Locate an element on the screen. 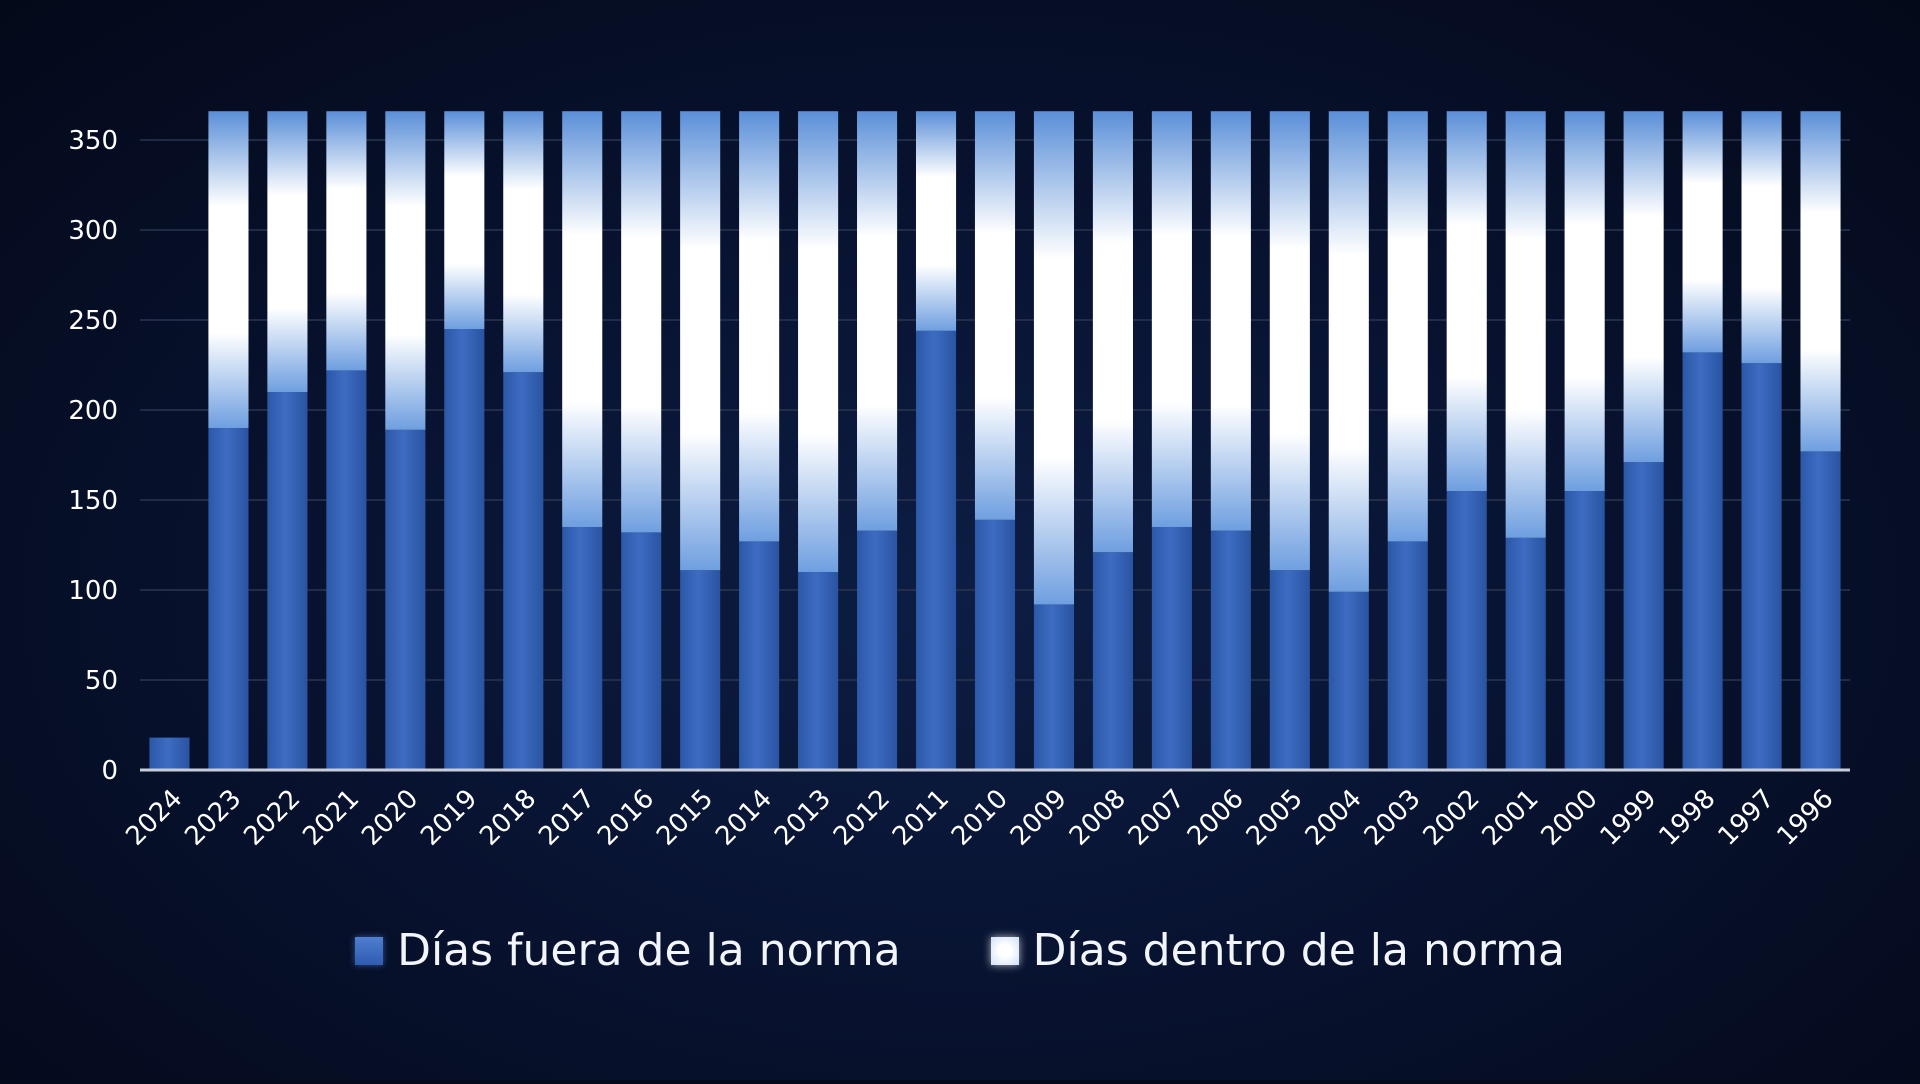 Image resolution: width=1920 pixels, height=1084 pixels. bar-dentro-2023 is located at coordinates (228, 269).